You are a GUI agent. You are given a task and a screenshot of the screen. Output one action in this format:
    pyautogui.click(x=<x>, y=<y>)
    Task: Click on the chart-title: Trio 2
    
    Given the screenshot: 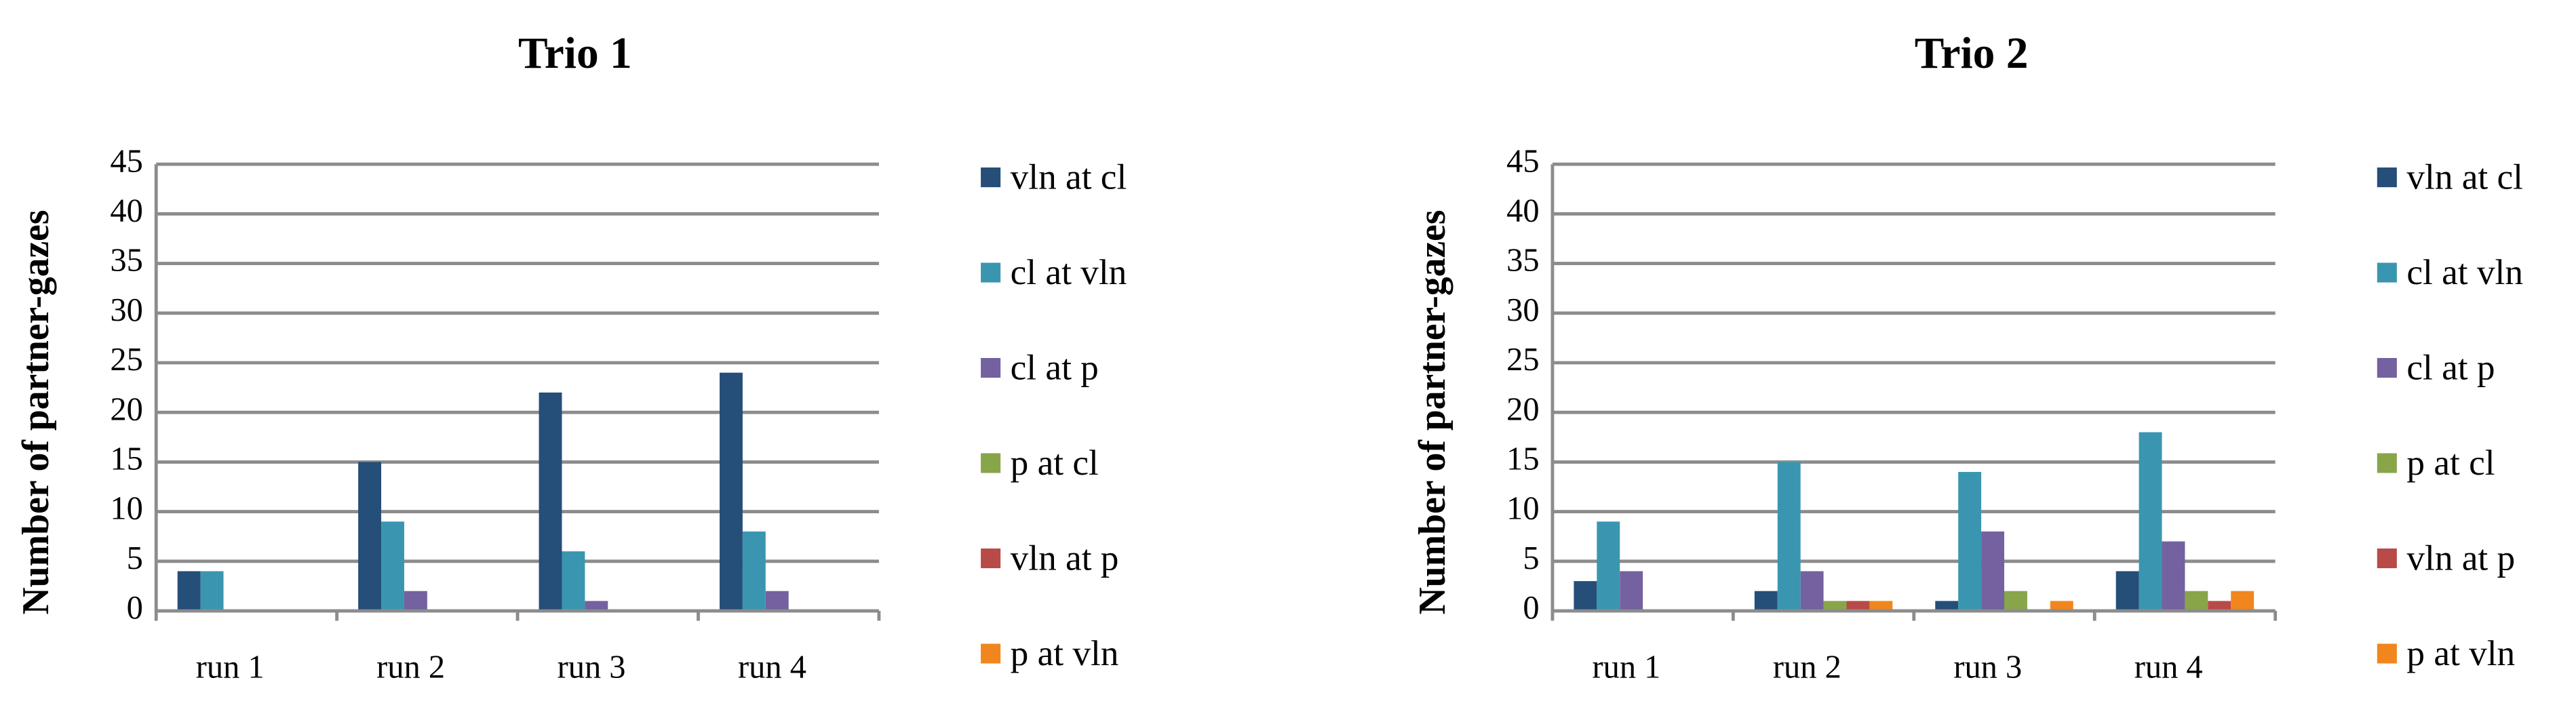 What is the action you would take?
    pyautogui.click(x=1972, y=53)
    